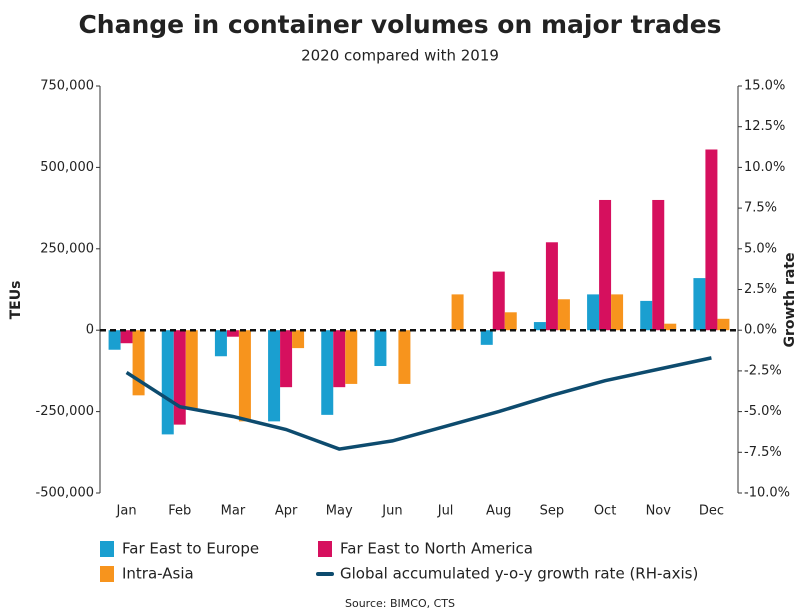 The image size is (800, 613). What do you see at coordinates (90, 330) in the screenshot?
I see `y-tick-label: 0` at bounding box center [90, 330].